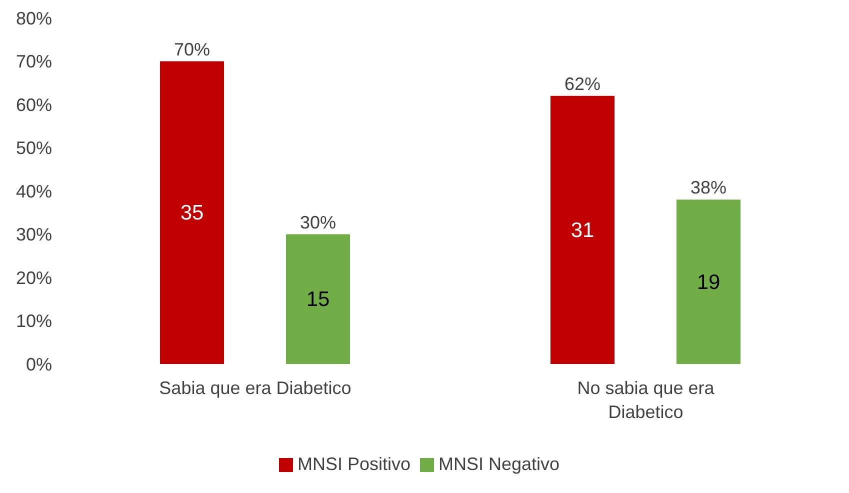 The image size is (849, 493). What do you see at coordinates (34, 148) in the screenshot?
I see `y-tick-label: 50%` at bounding box center [34, 148].